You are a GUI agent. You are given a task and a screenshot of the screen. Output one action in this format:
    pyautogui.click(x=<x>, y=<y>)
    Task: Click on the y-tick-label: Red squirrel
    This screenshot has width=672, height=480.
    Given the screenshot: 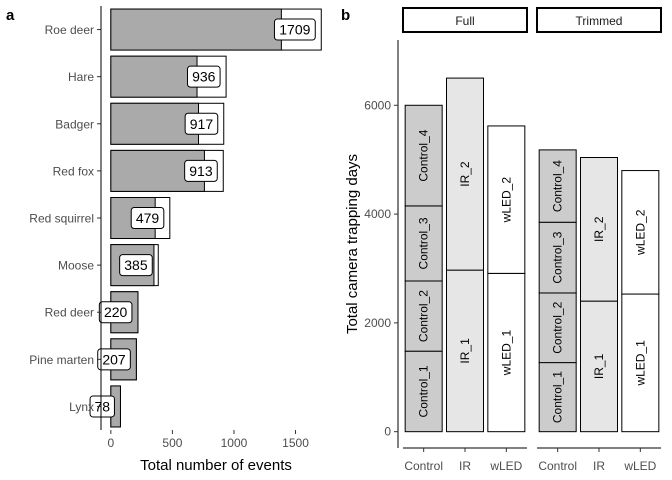 What is the action you would take?
    pyautogui.click(x=61, y=219)
    